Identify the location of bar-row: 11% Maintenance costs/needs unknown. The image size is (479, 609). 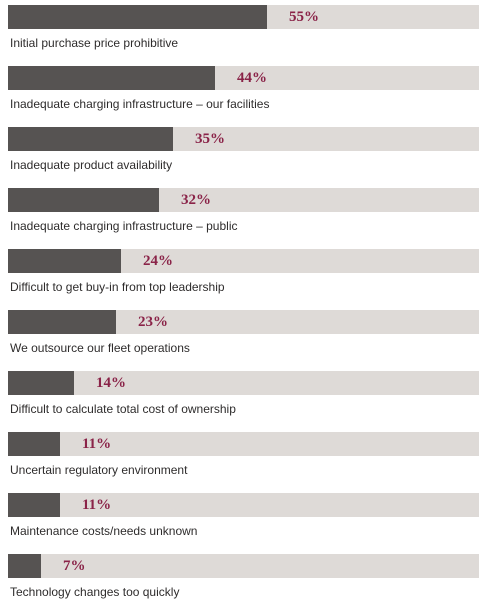
(239, 518).